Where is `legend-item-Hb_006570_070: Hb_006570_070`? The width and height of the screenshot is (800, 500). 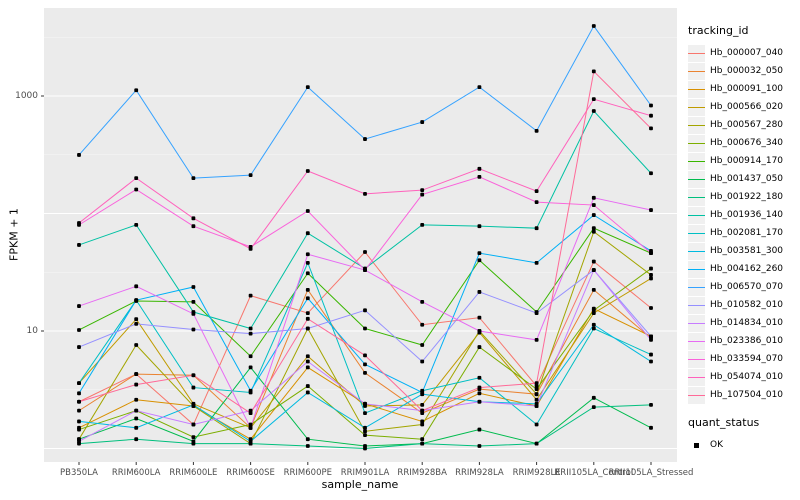 legend-item-Hb_006570_070: Hb_006570_070 is located at coordinates (744, 287).